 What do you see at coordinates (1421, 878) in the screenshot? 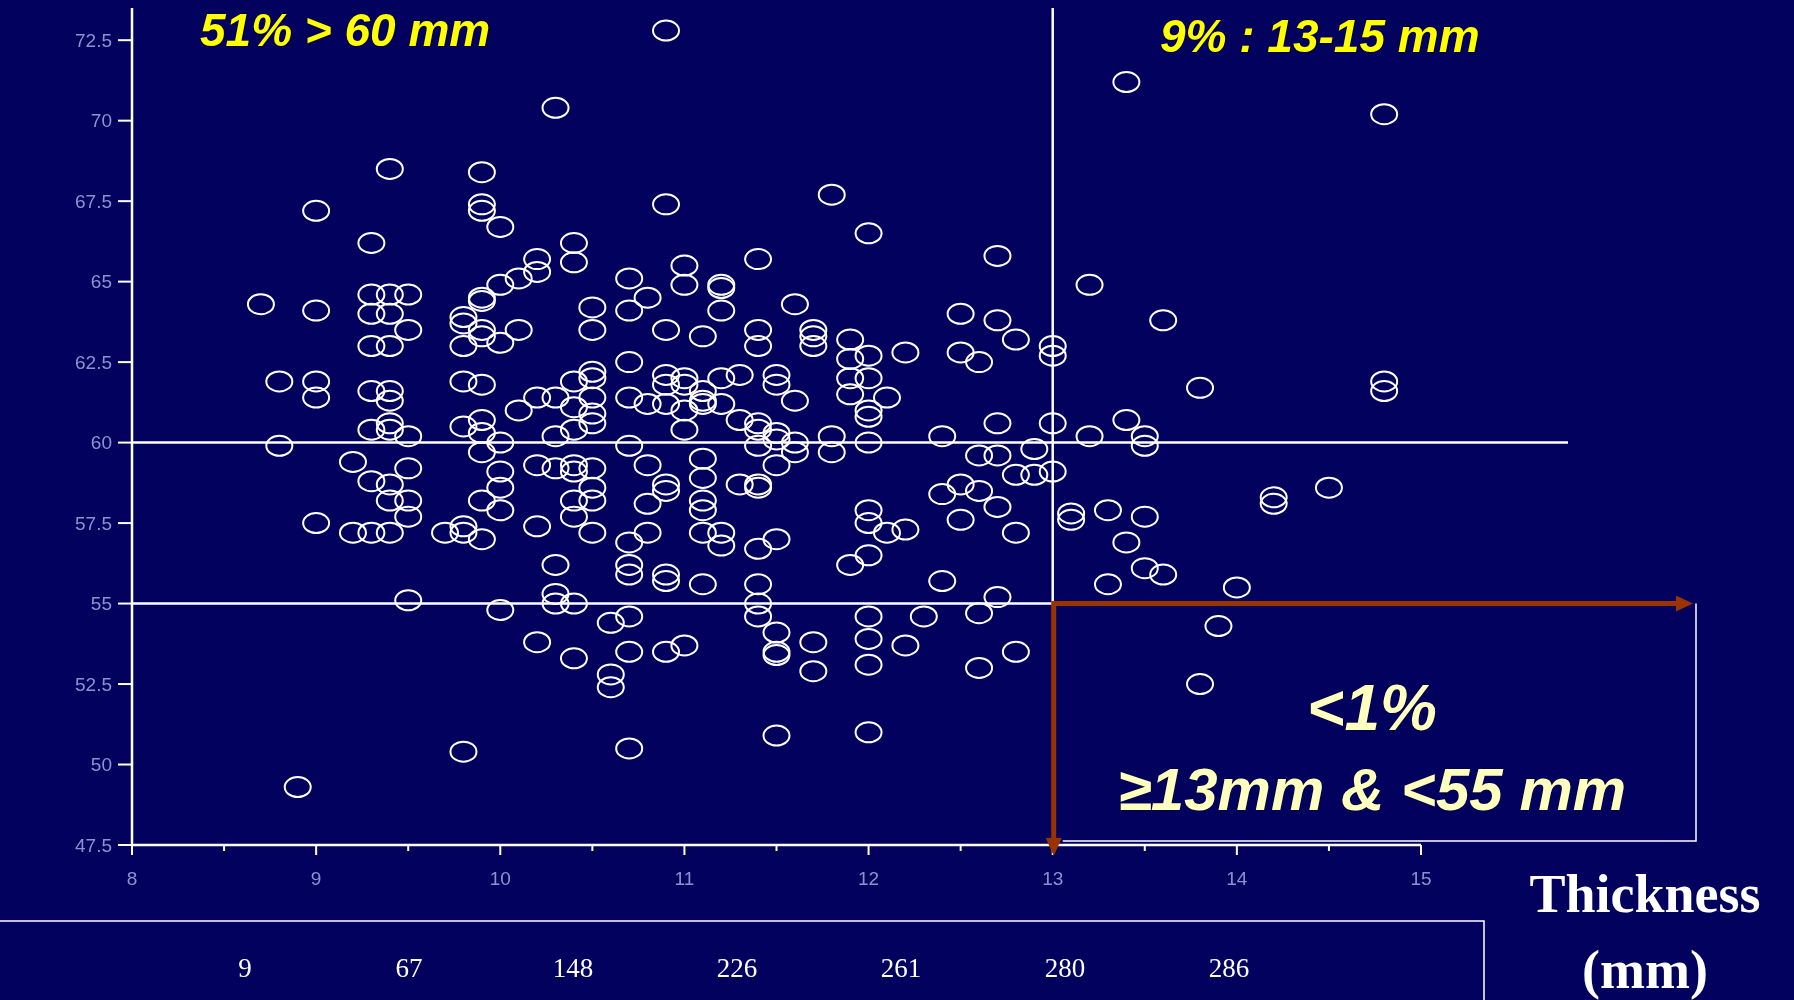
I see `x-tick-label: 15` at bounding box center [1421, 878].